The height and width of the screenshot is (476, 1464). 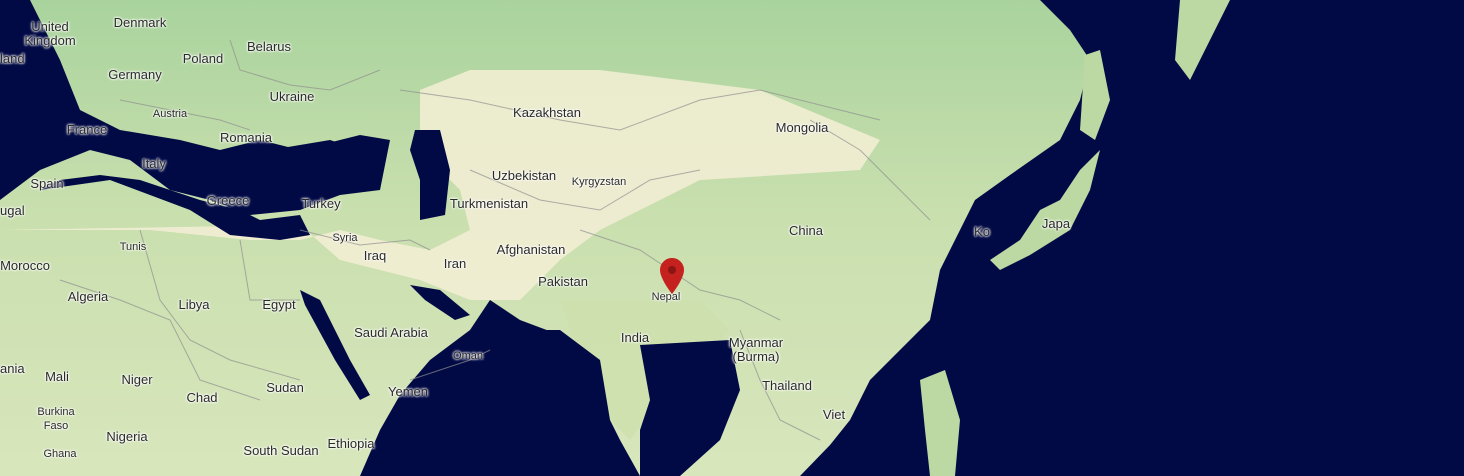 What do you see at coordinates (672, 276) in the screenshot?
I see `location-pin-icon` at bounding box center [672, 276].